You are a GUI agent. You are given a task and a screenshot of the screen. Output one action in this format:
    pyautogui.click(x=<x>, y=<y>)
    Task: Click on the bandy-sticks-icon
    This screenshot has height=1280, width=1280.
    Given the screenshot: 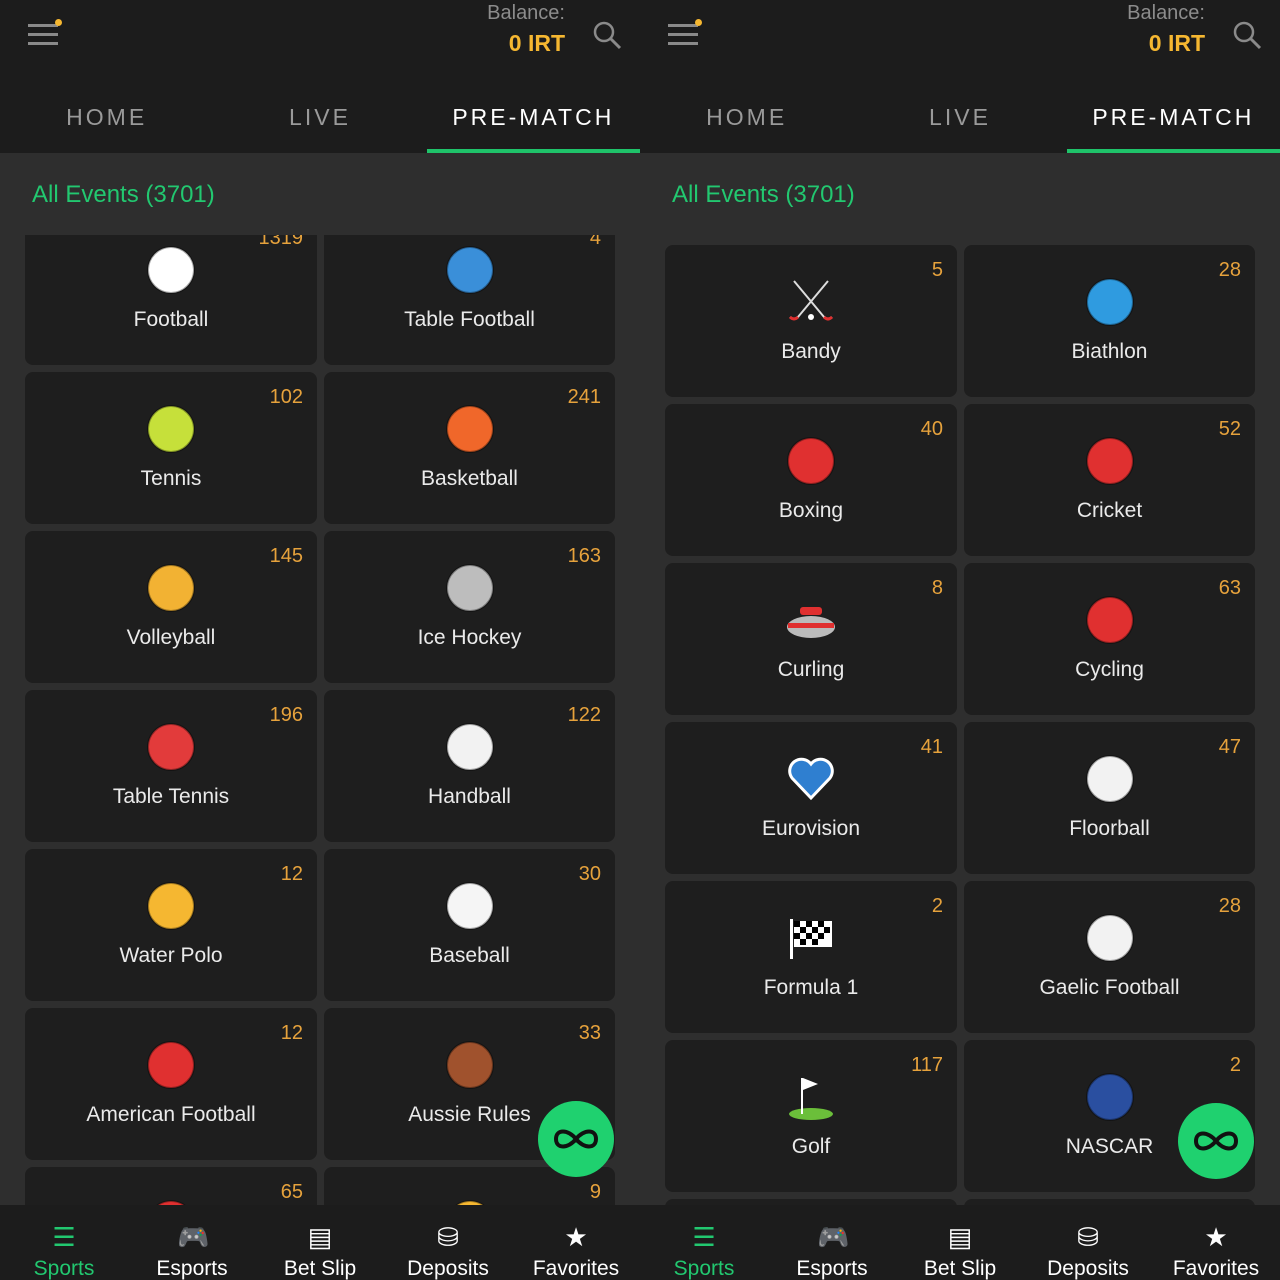 What is the action you would take?
    pyautogui.click(x=811, y=302)
    